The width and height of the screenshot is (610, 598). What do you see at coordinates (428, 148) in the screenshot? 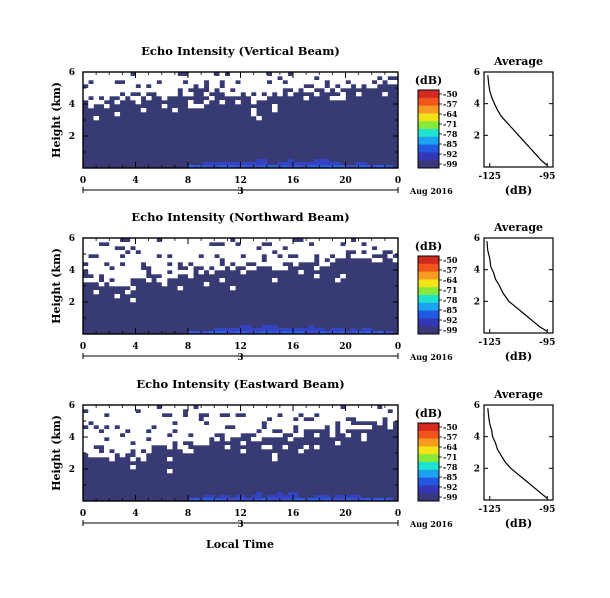
I see `colorbar-swatch` at bounding box center [428, 148].